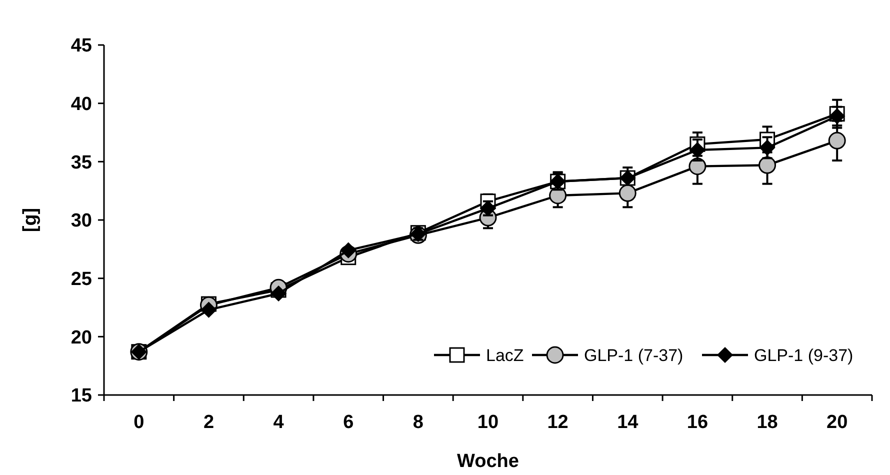  What do you see at coordinates (81, 104) in the screenshot?
I see `y-tick-label: 40` at bounding box center [81, 104].